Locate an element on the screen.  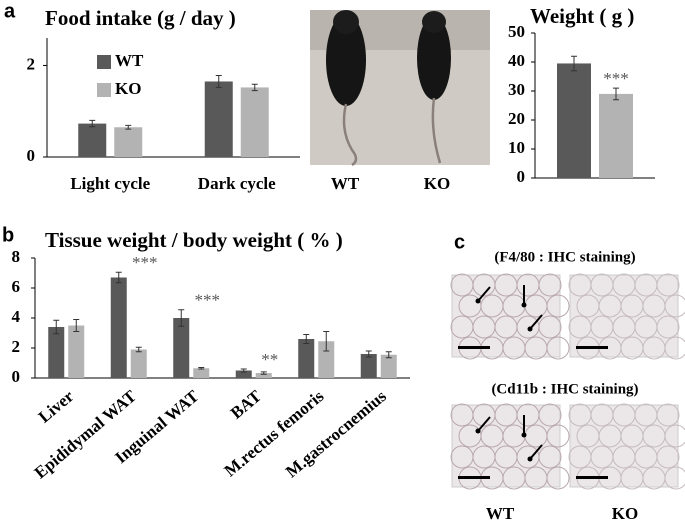
mouse-photo is located at coordinates (400, 88).